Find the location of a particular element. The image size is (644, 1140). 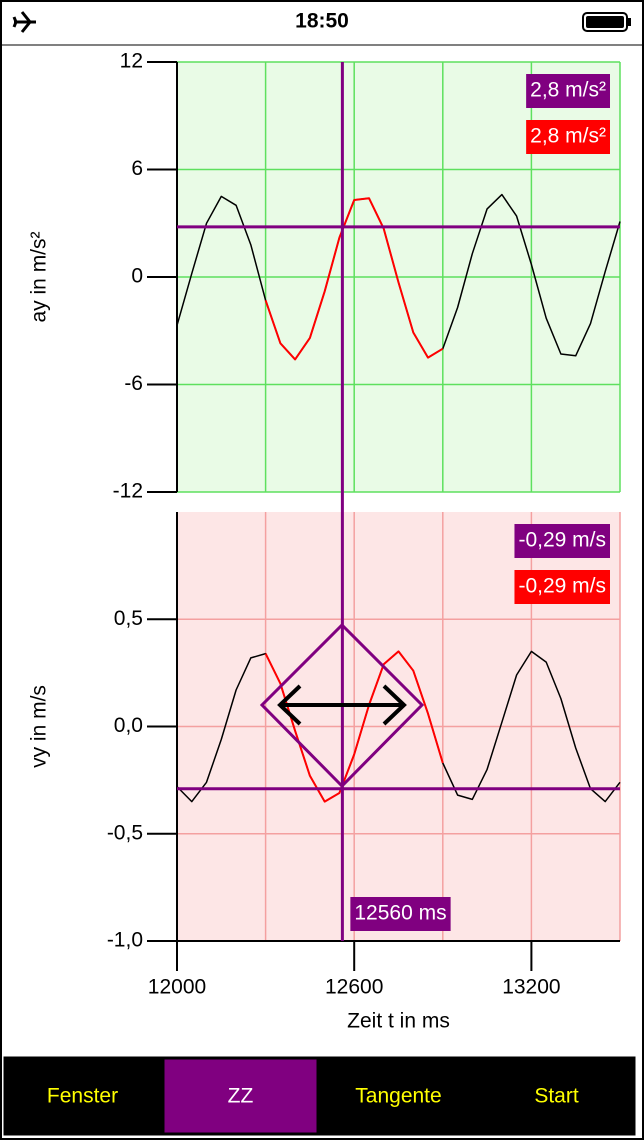

y-axis-label: ay in m/s² is located at coordinates (39, 276).